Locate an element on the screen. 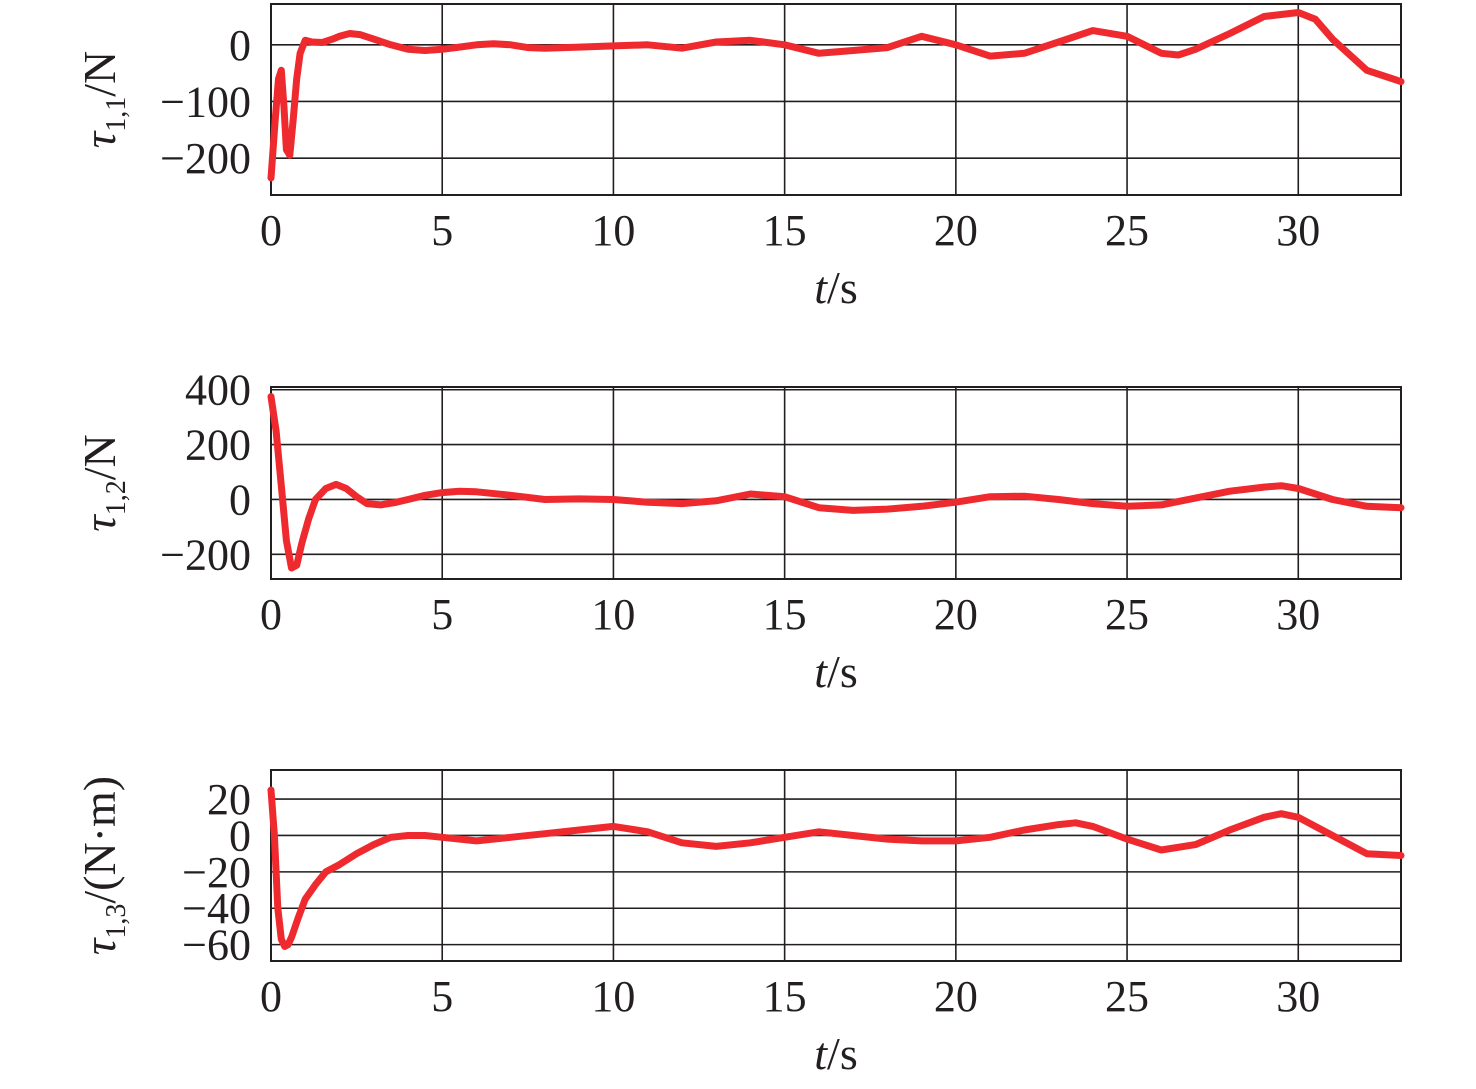 The image size is (1476, 1089). y-tick-label: −100 is located at coordinates (205, 101).